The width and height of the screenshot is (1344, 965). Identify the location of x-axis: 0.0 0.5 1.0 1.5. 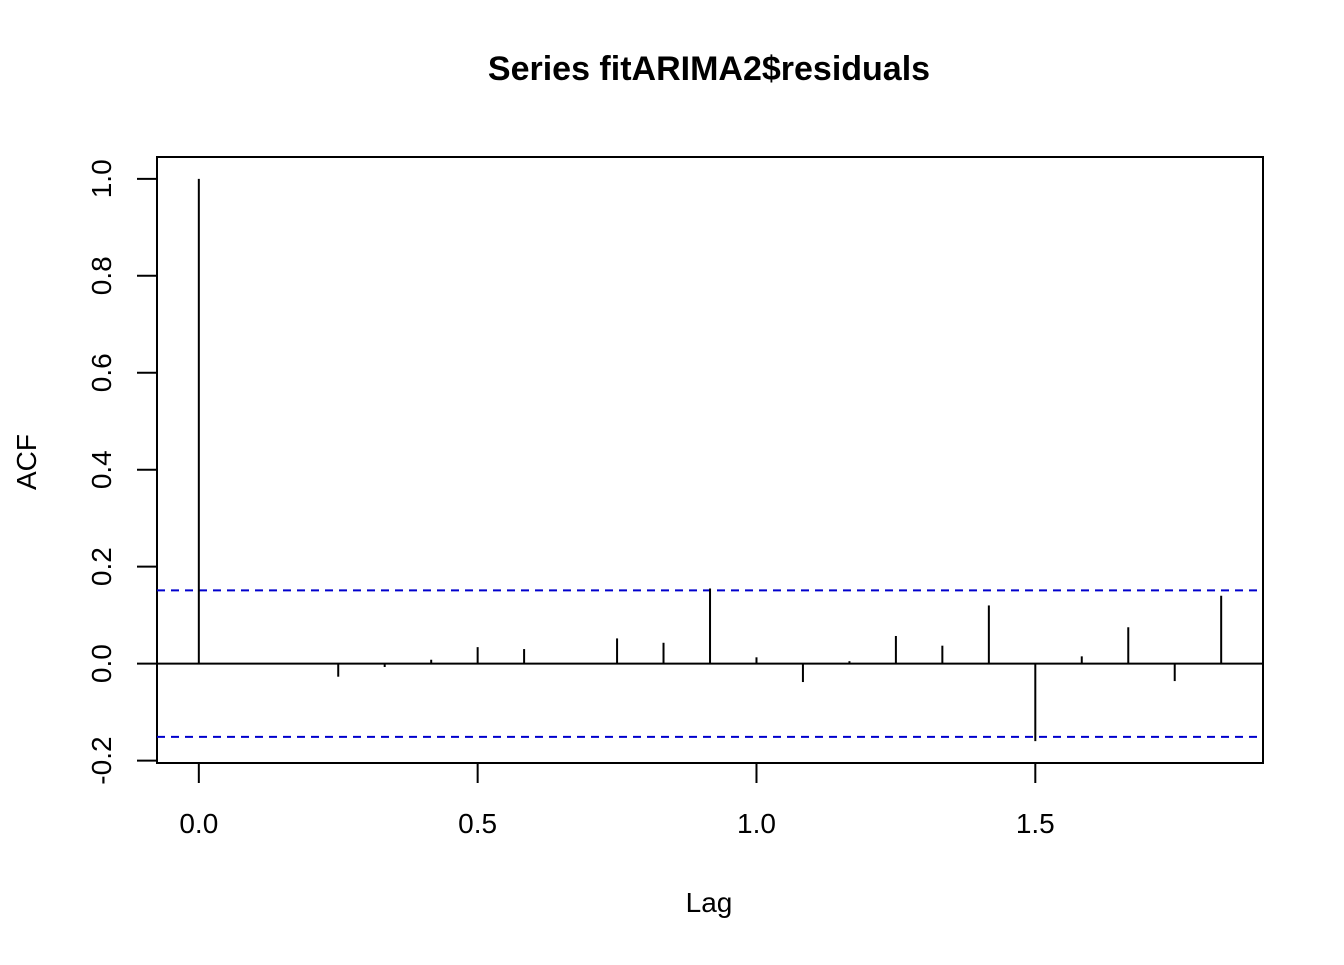
(617, 800).